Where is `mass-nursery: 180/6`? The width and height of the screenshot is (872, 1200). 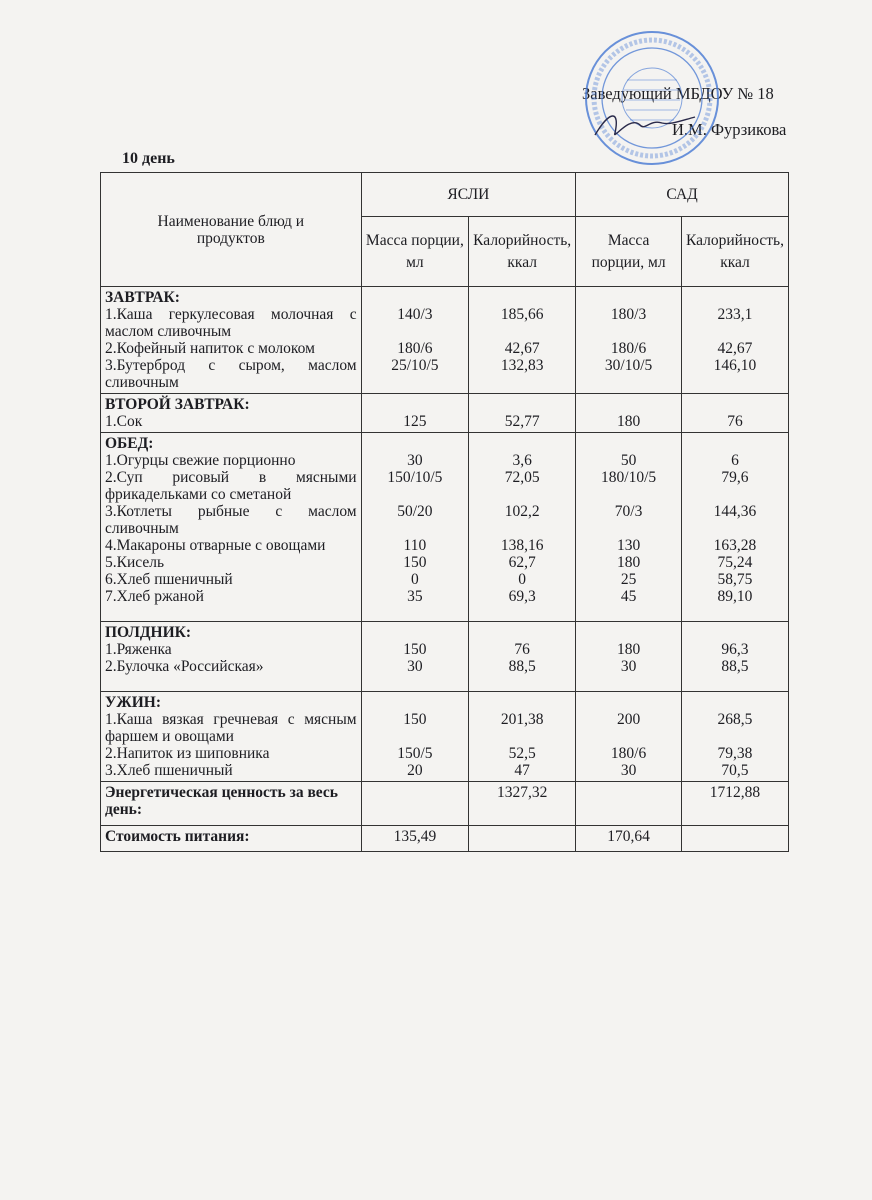
mass-nursery: 180/6 is located at coordinates (415, 348).